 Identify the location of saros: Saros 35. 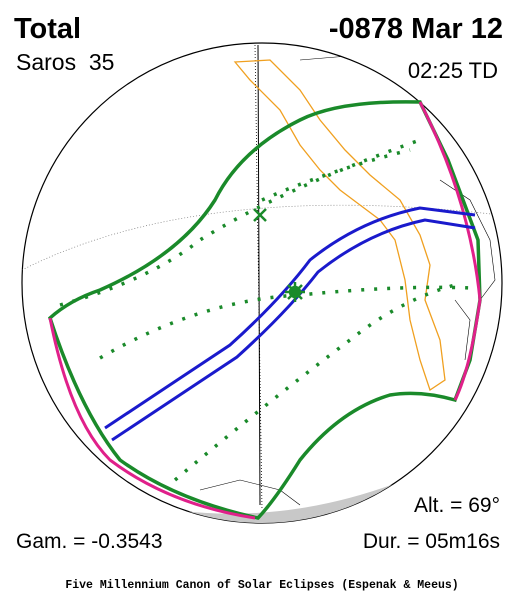
(65, 62).